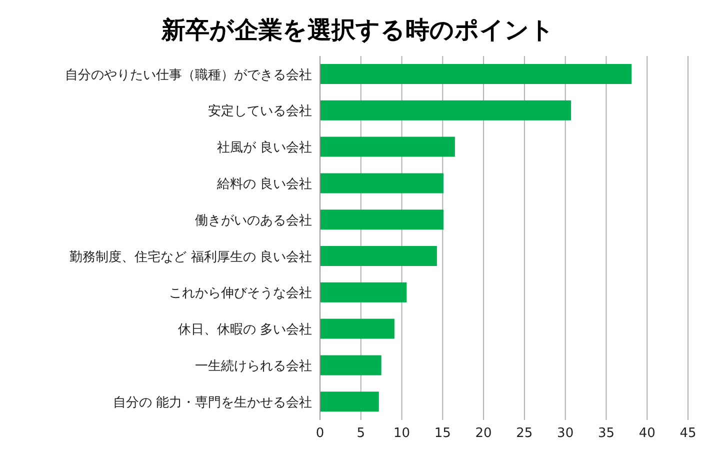  What do you see at coordinates (253, 366) in the screenshot?
I see `y-tick-label: 一生続けられる会社` at bounding box center [253, 366].